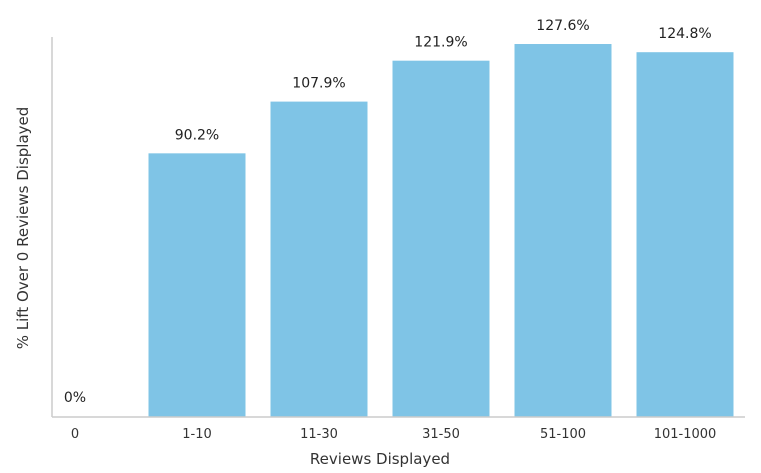  Describe the element at coordinates (393, 434) in the screenshot. I see `x-tick-labels: 0 1-10 11-30 31-50 51-100 101-1000` at that location.